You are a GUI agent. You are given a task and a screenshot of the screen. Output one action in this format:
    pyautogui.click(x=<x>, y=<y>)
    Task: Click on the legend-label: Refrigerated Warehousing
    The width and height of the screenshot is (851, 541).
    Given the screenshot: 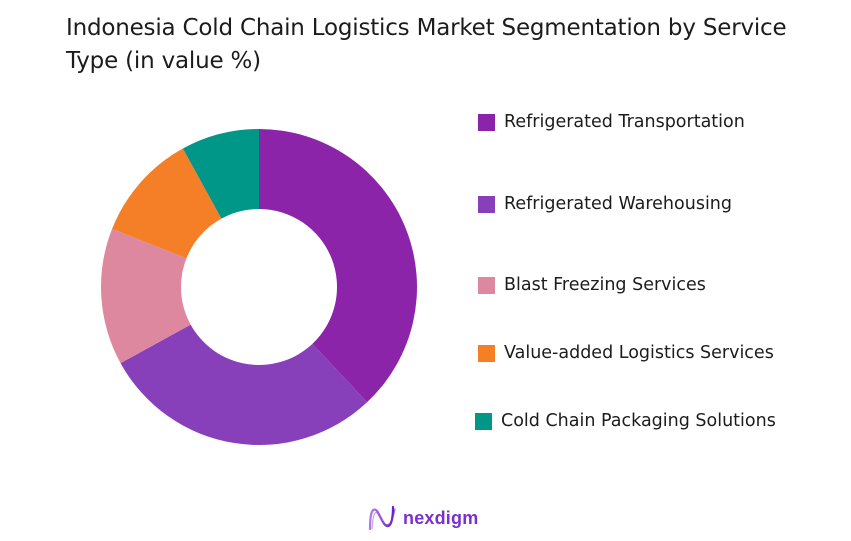 What is the action you would take?
    pyautogui.click(x=618, y=204)
    